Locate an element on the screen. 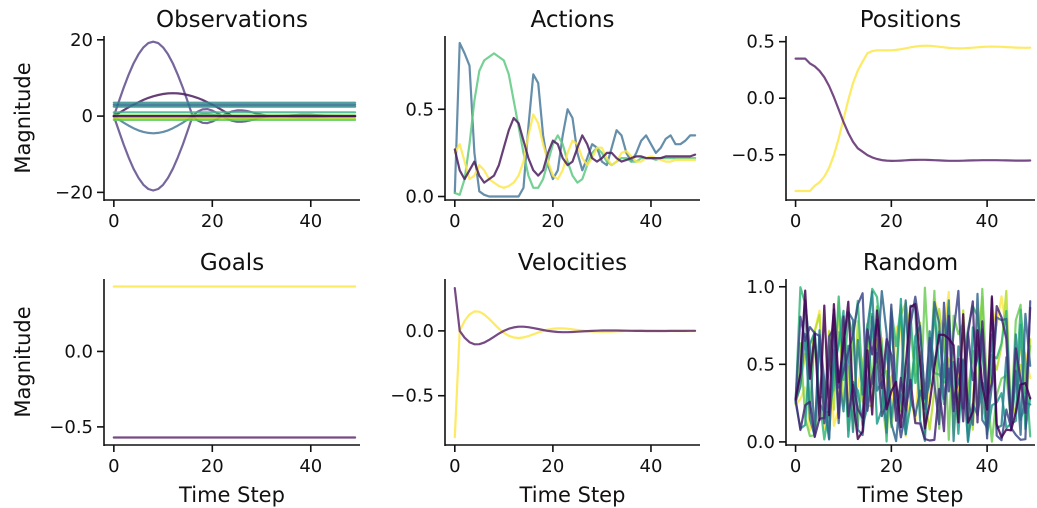 The image size is (1037, 508). actions-x-tick-label: 0 is located at coordinates (454, 221).